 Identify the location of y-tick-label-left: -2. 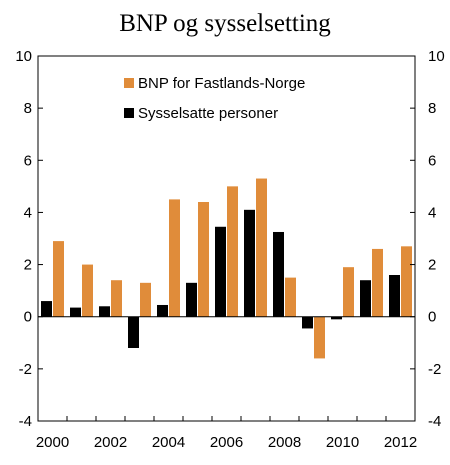
(25, 369).